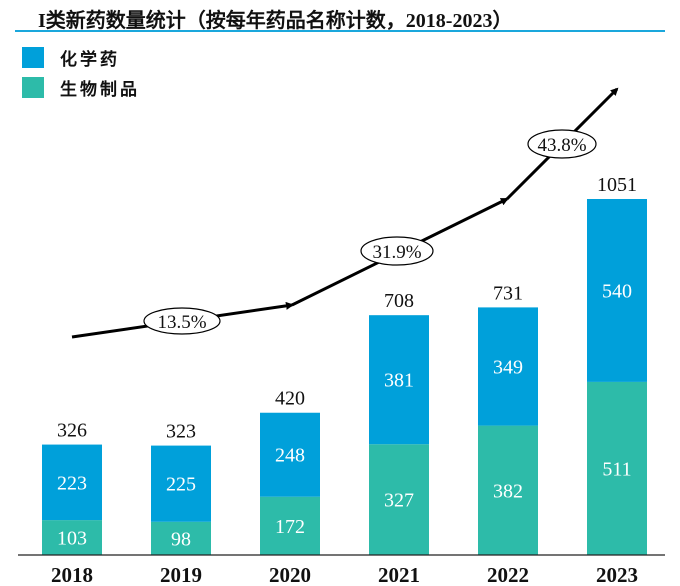 This screenshot has width=680, height=586. I want to click on bar-chemical-2018, so click(72, 482).